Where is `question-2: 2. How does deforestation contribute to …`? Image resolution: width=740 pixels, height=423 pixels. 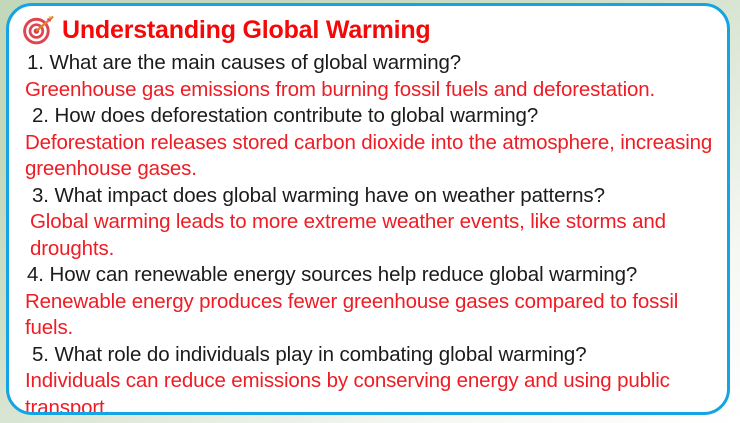 question-2: 2. How does deforestation contribute to … is located at coordinates (285, 115).